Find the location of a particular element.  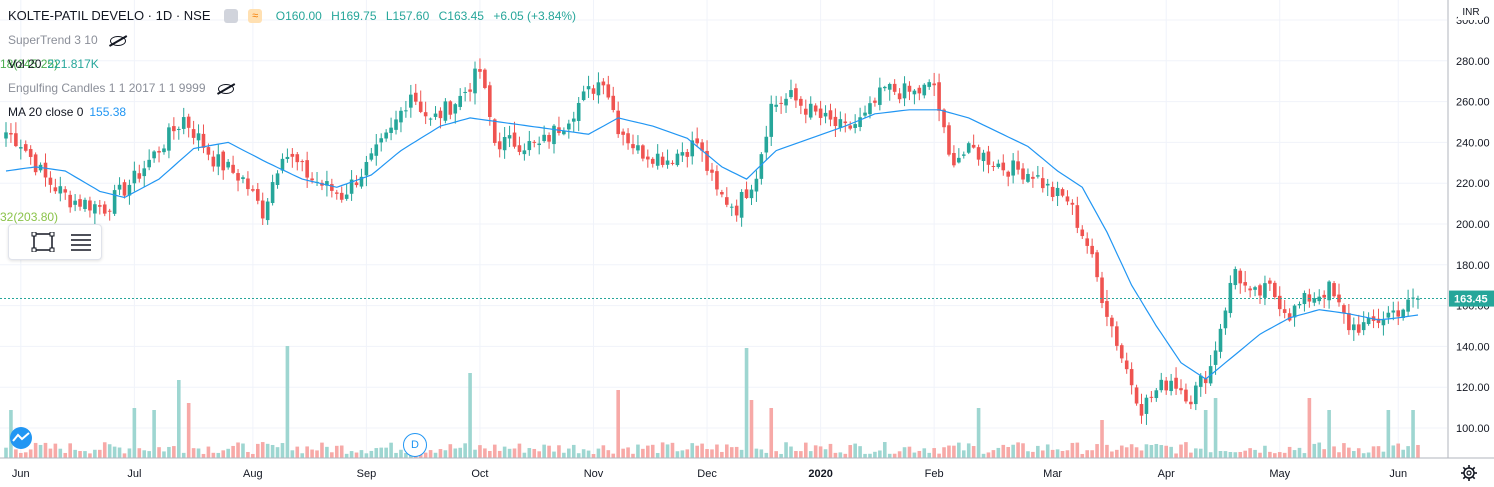

ma-value: 155.38 is located at coordinates (108, 112).